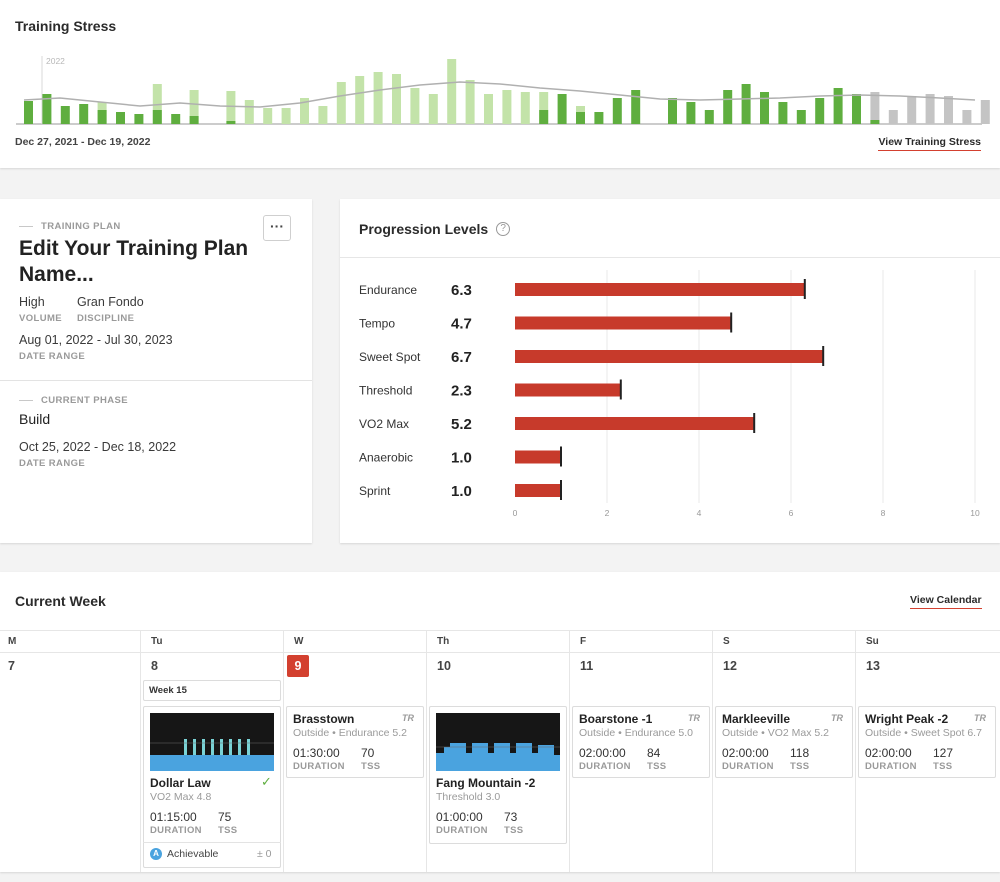 The width and height of the screenshot is (1000, 882). Describe the element at coordinates (775, 733) in the screenshot. I see `workout-subtitle: Outside • VO2 Max 5.2` at that location.